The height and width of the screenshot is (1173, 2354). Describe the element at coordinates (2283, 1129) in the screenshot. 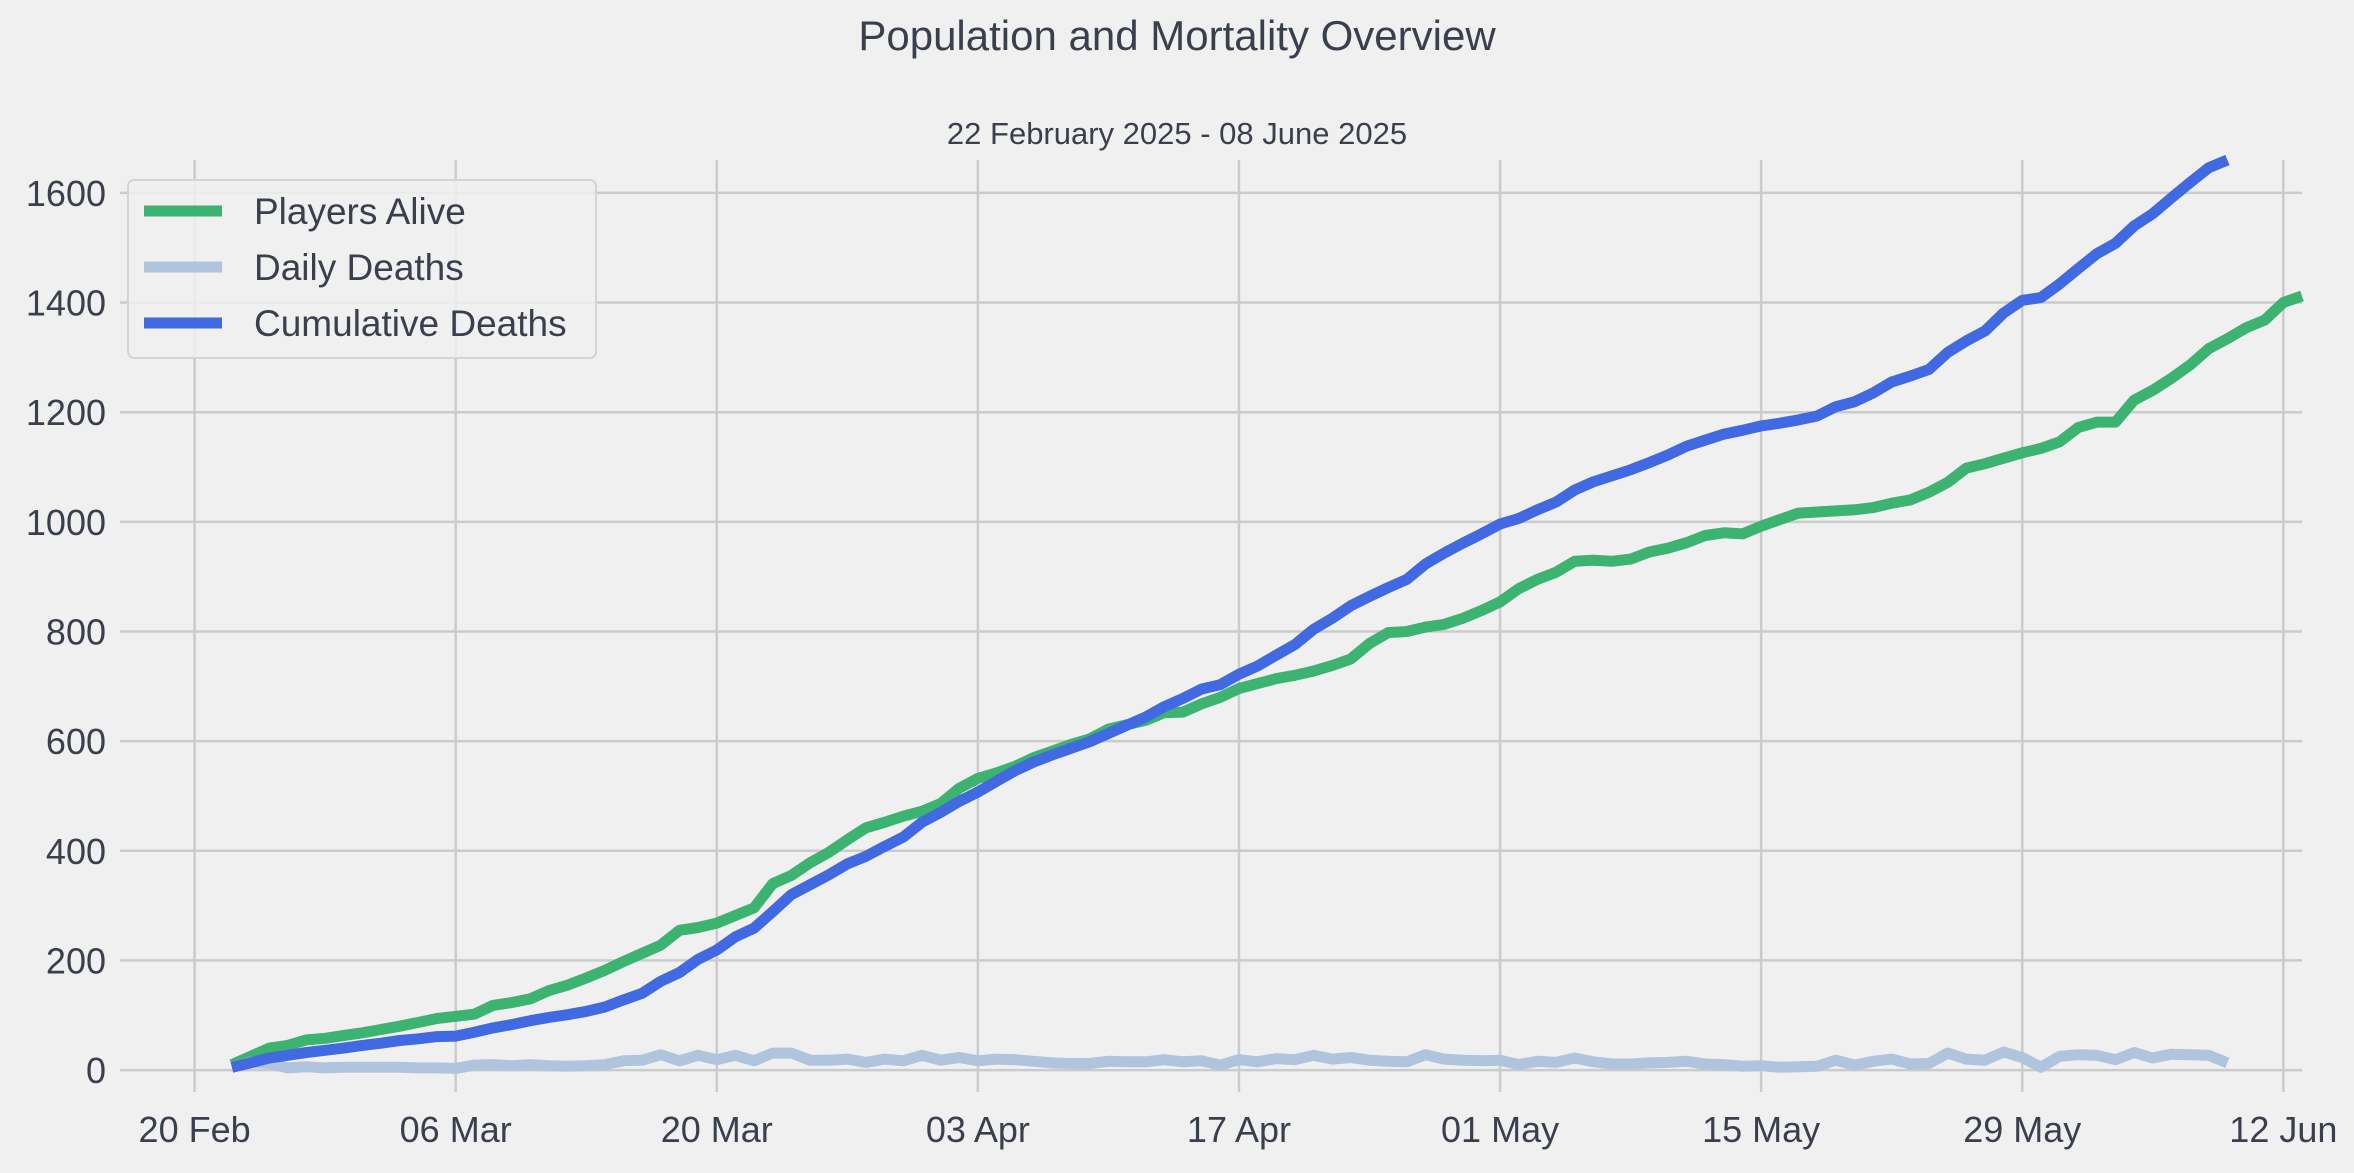

I see `x-tick-label: 12 Jun` at that location.